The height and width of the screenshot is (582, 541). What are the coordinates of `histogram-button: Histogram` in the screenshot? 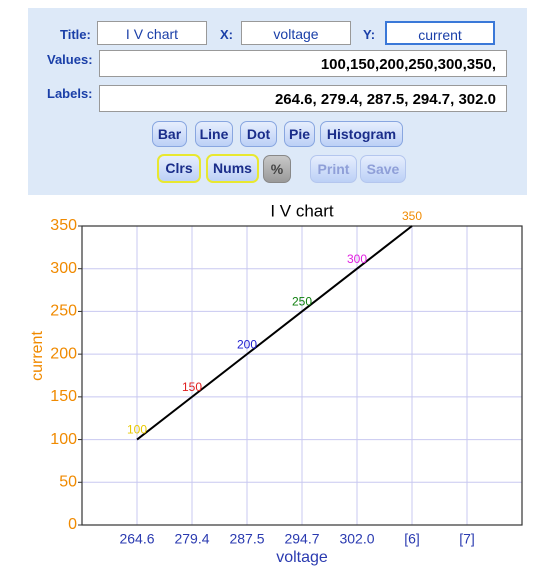 It's located at (361, 134).